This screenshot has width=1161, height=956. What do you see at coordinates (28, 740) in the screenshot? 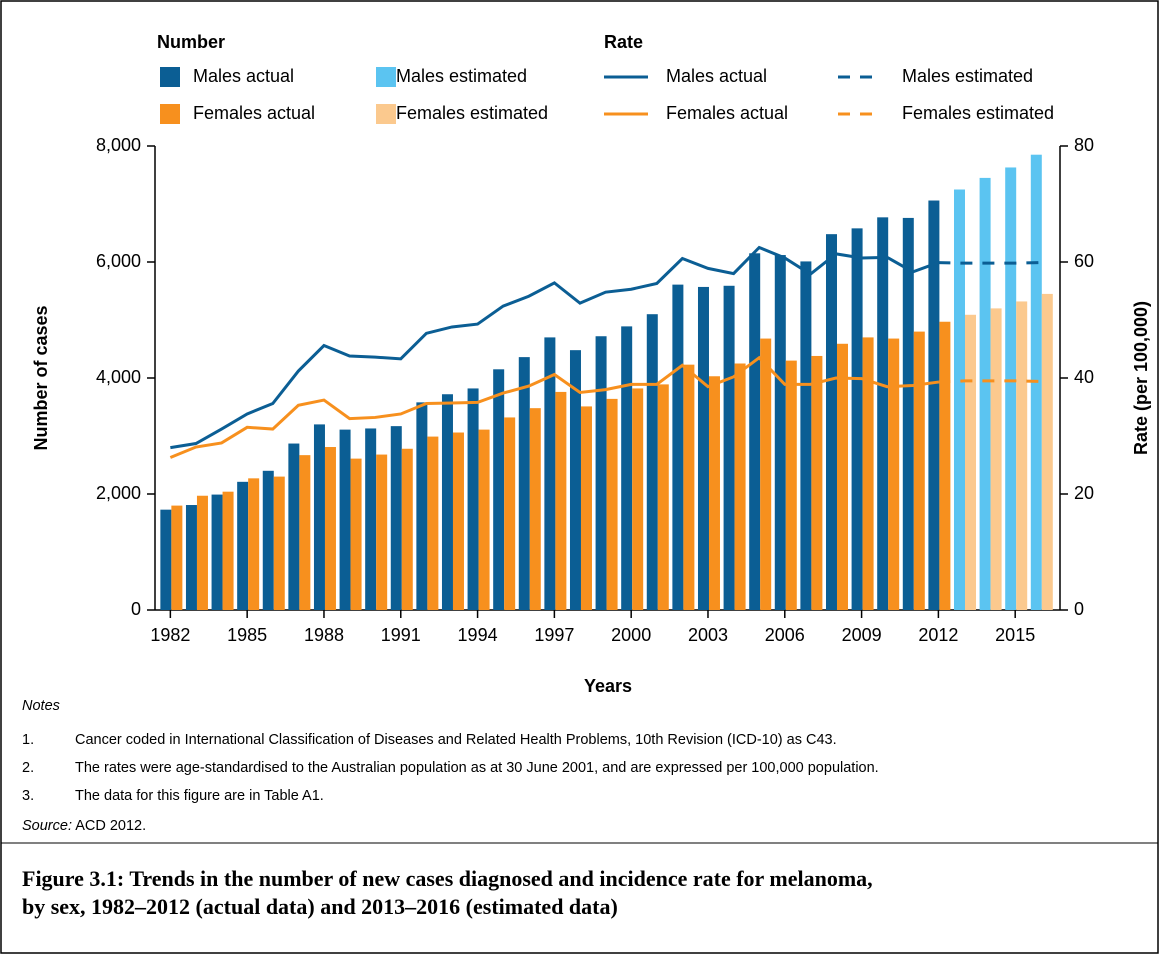
I see `note-number: 1.` at bounding box center [28, 740].